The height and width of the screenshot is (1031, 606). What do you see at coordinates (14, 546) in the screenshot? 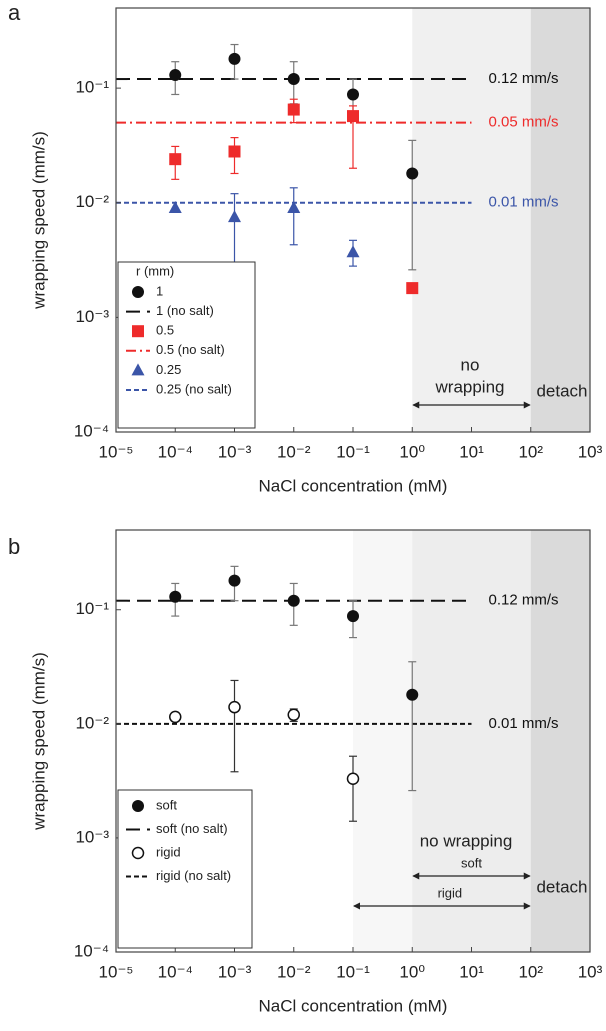
I see `panel-letter: b` at bounding box center [14, 546].